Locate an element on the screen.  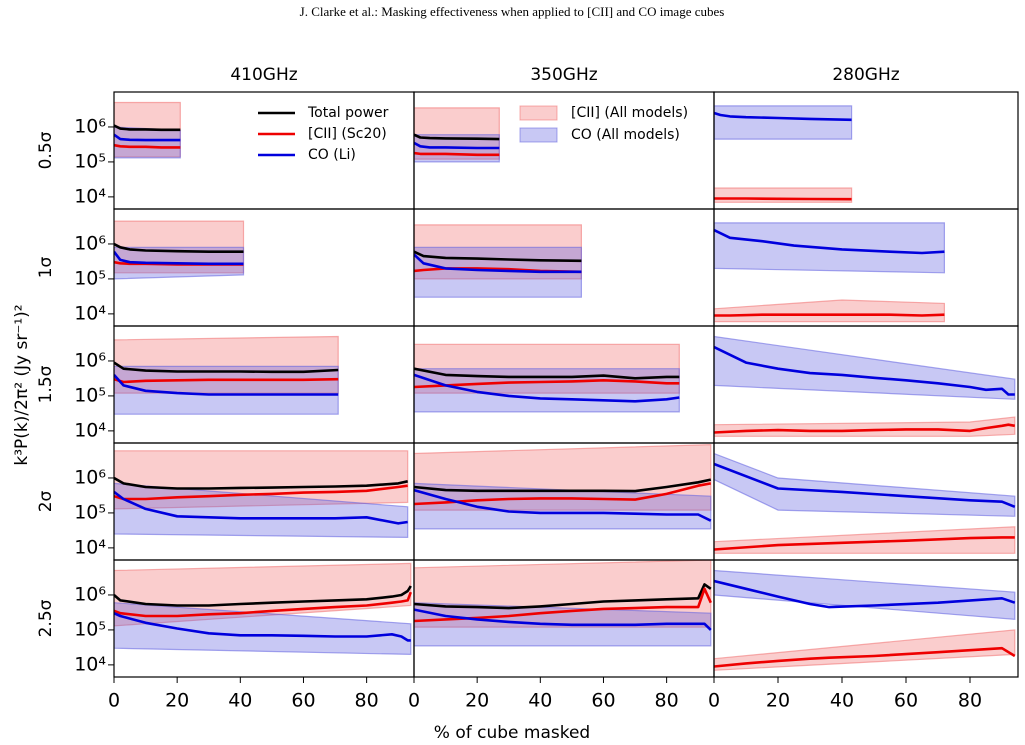
legend-label: CO (Li) is located at coordinates (332, 155).